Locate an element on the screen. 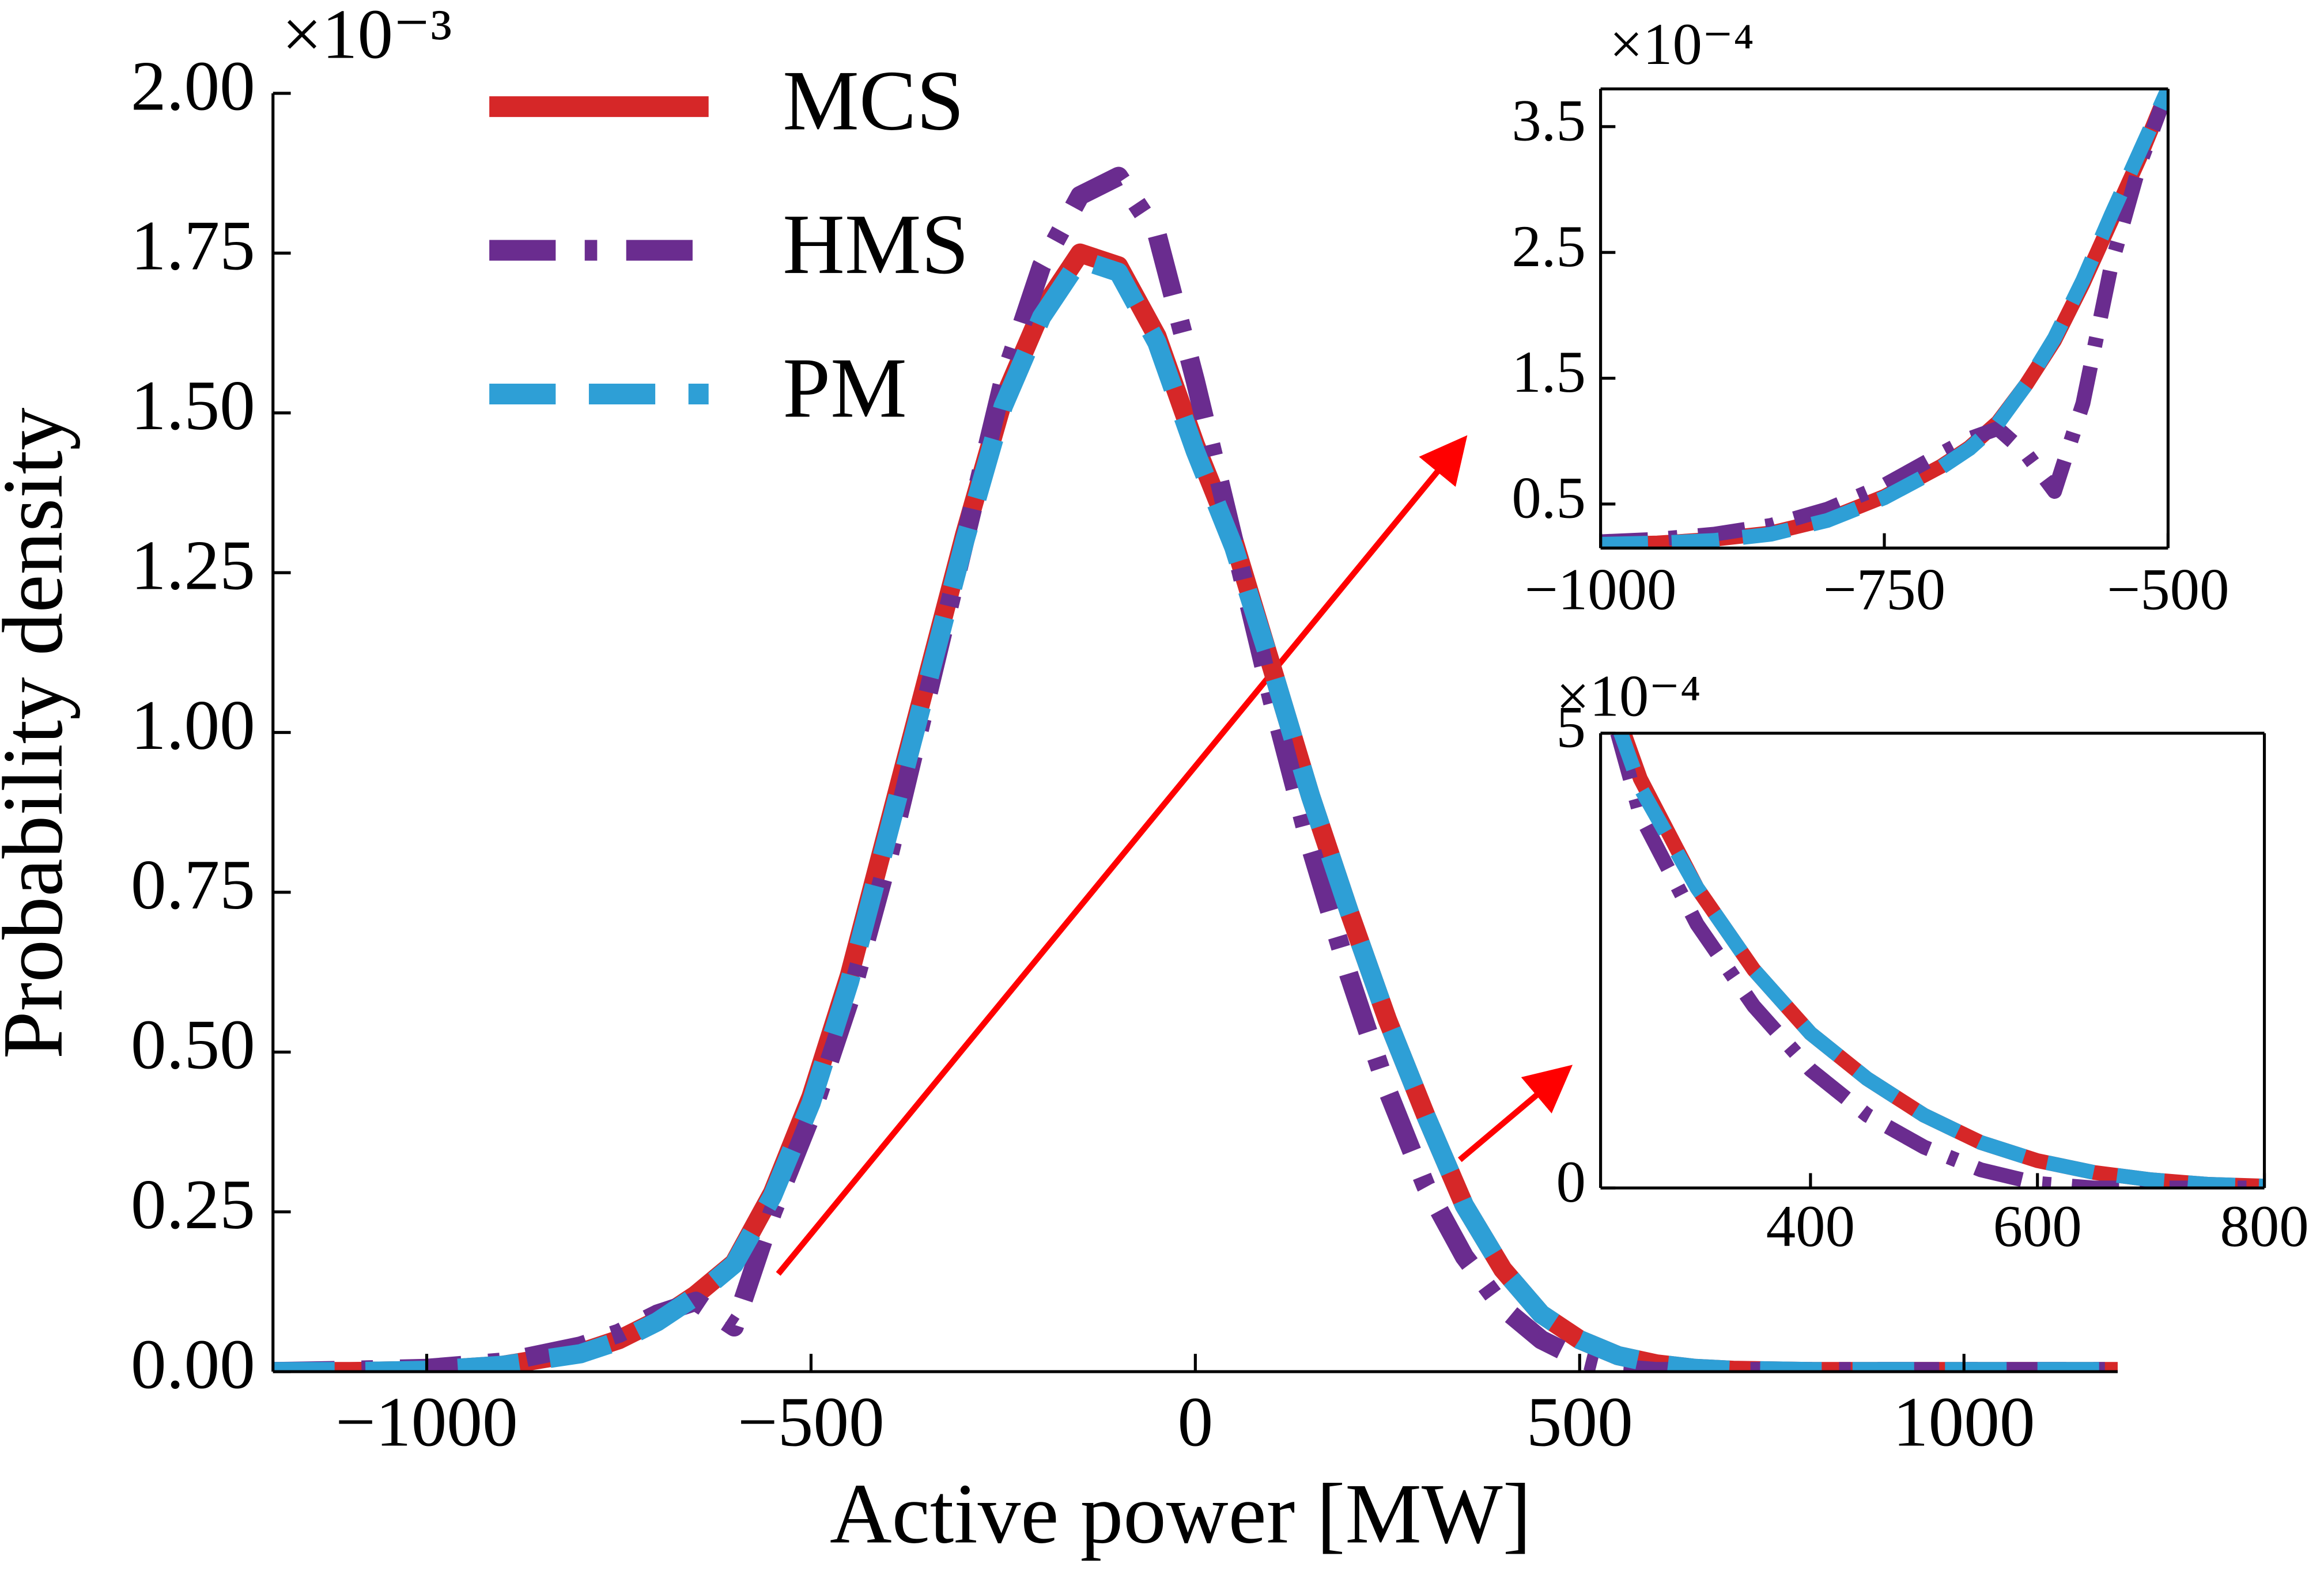 This screenshot has width=2324, height=1579. x-tick-label: −750 is located at coordinates (1884, 589).